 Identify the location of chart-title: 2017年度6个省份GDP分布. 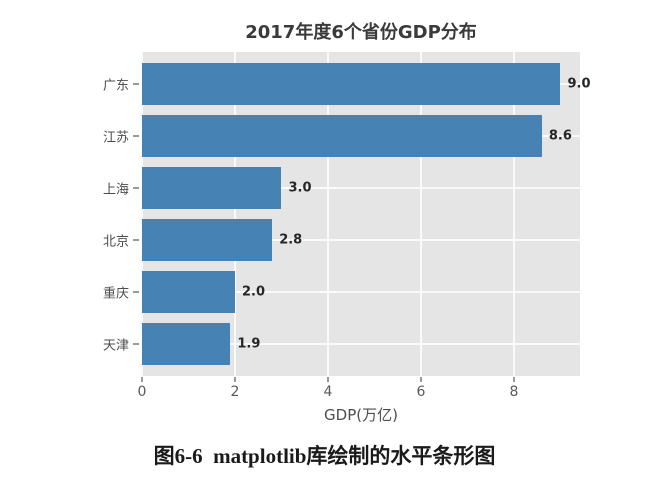
(361, 32).